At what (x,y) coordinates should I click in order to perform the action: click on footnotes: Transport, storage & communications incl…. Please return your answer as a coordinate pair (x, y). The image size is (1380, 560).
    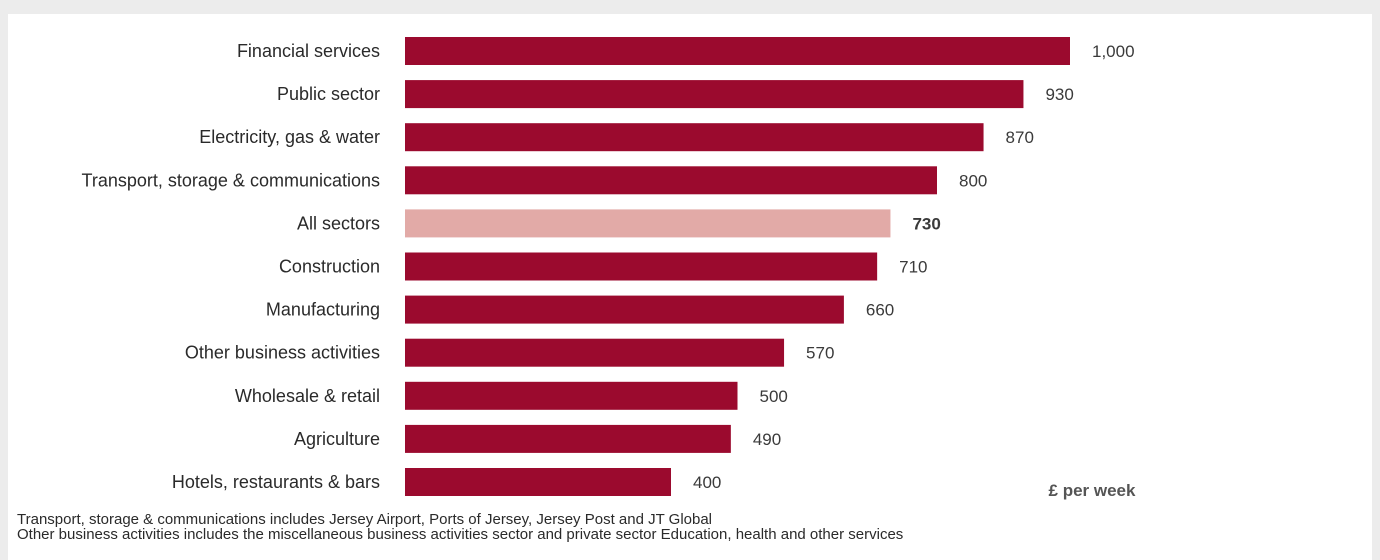
    Looking at the image, I should click on (460, 527).